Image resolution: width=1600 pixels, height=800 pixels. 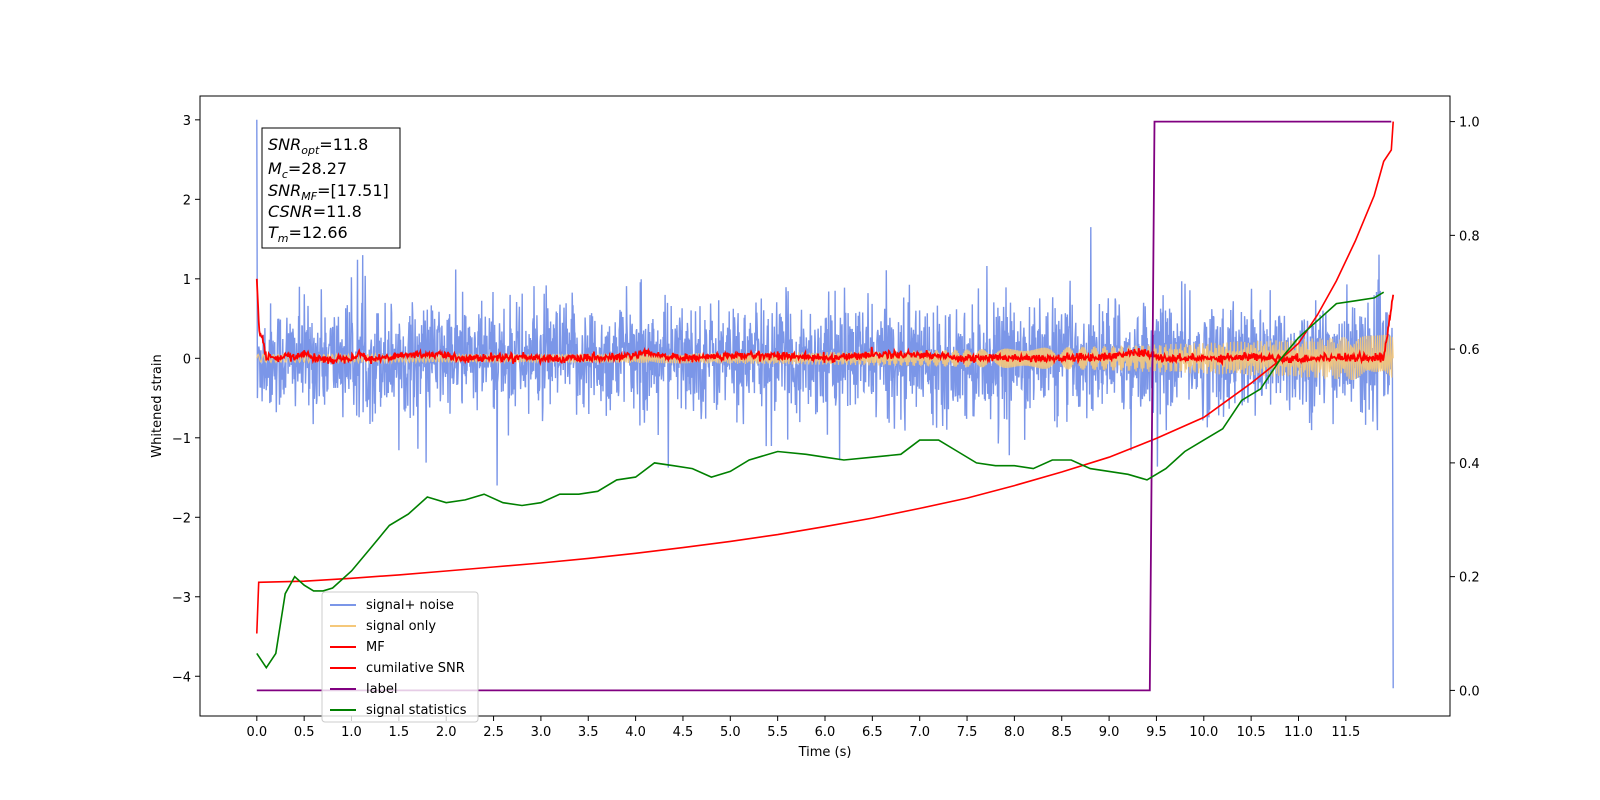 I want to click on legend-entry-csnr: cumilative SNR, so click(x=415, y=668).